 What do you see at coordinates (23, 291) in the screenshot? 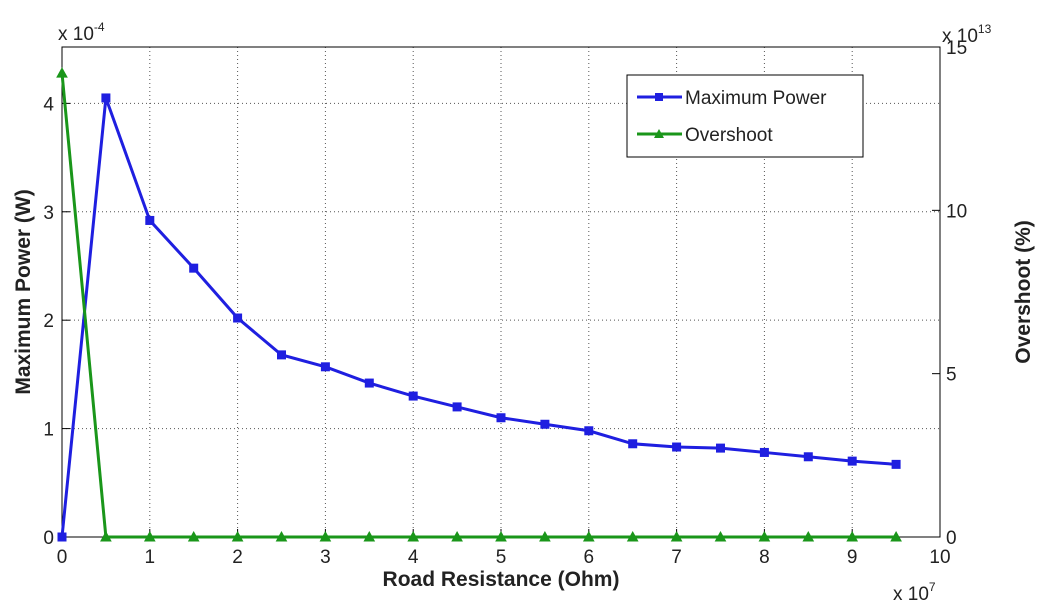
I see `y-axis-label: Maximum Power (W)` at bounding box center [23, 291].